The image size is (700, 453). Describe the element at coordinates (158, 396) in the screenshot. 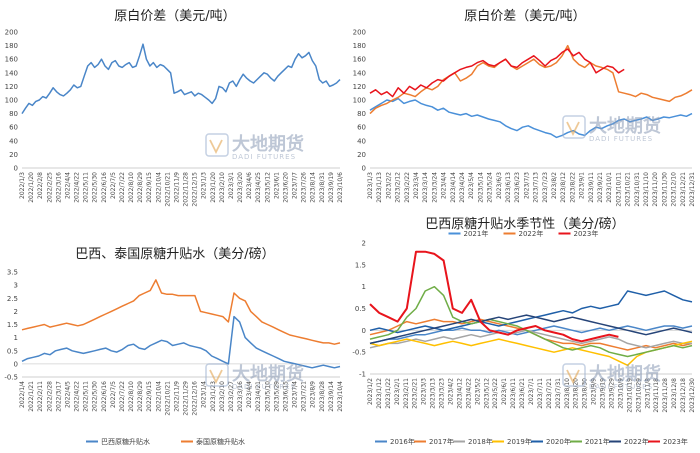

I see `x-tick-label: 2022/10/4` at that location.